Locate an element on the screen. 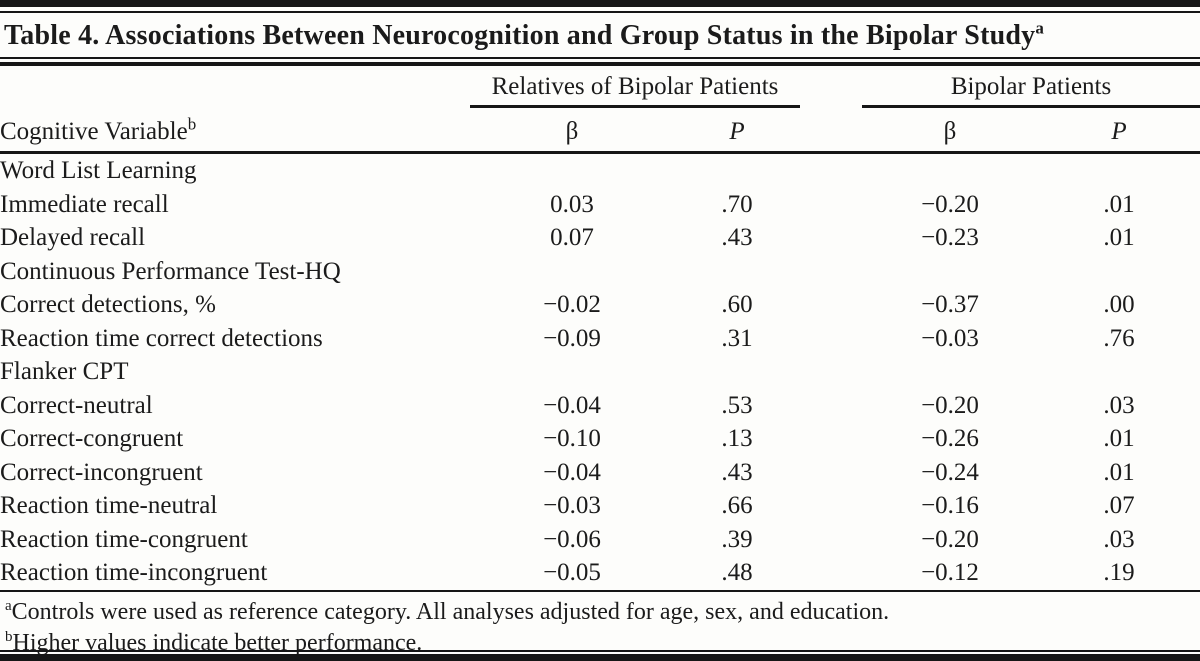 The image size is (1200, 661). bottom-thin-rule is located at coordinates (600, 651).